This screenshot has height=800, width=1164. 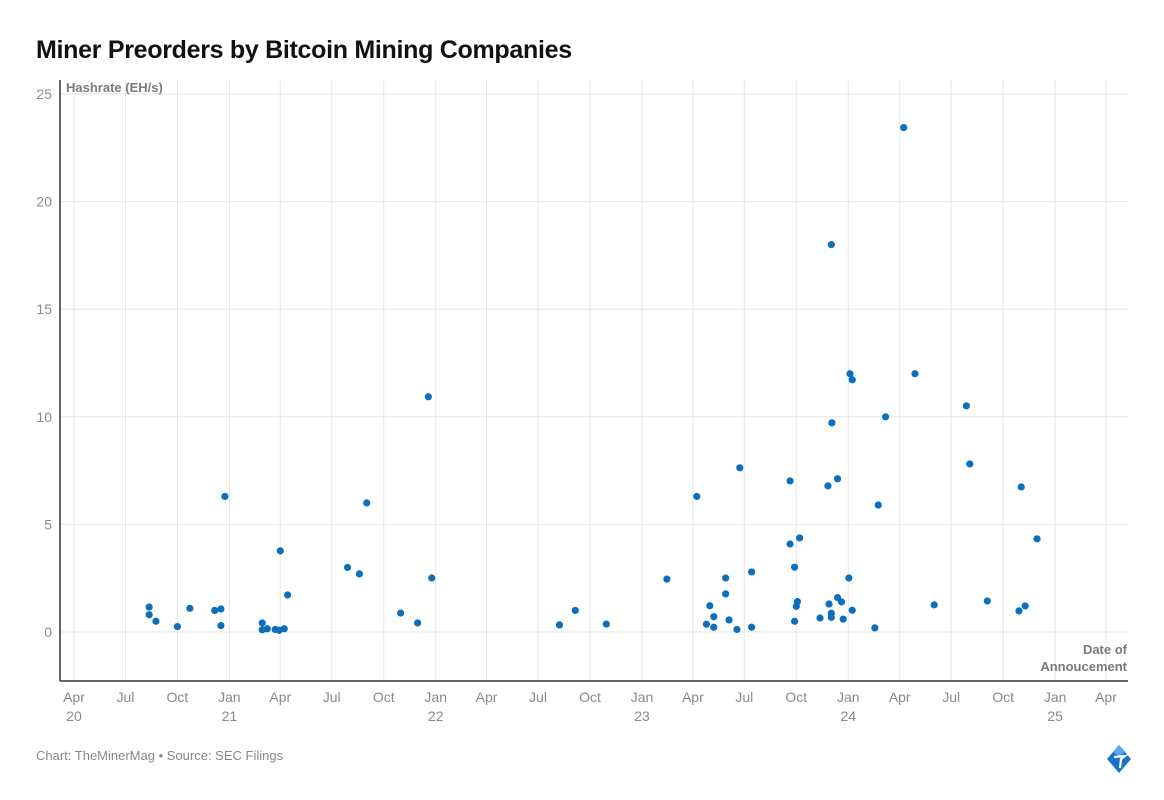 I want to click on y-axis-label: Hashrate (EH/s), so click(x=114, y=87).